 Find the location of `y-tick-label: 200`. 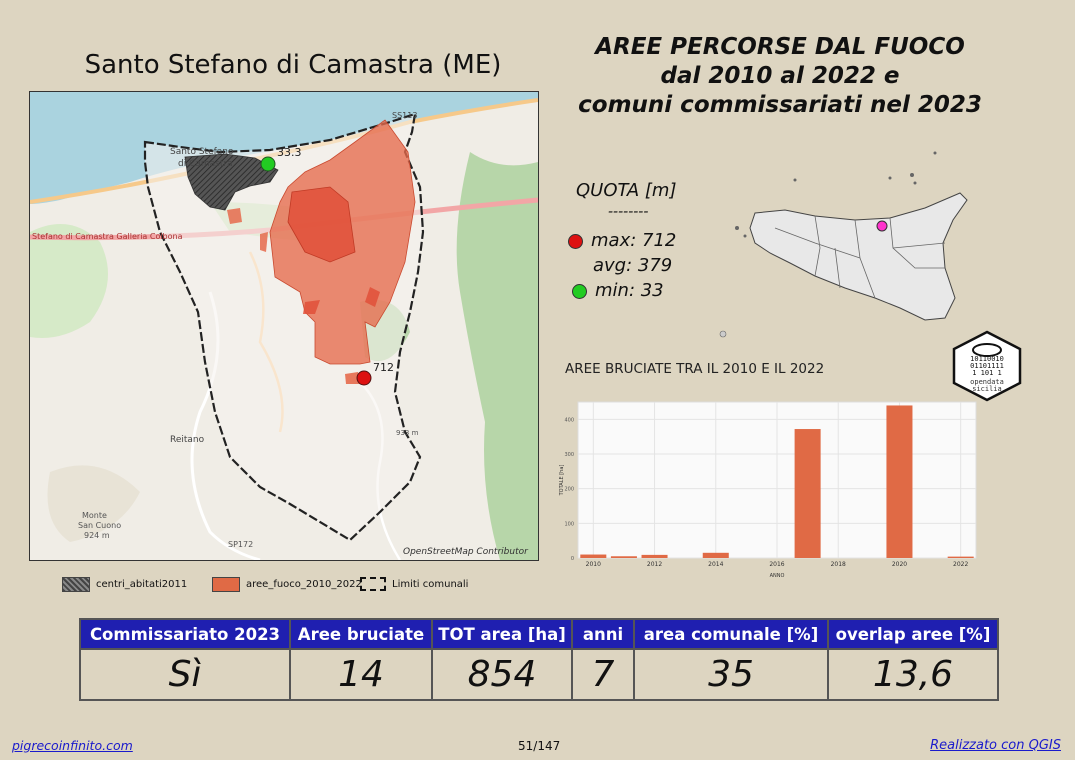

y-tick-label: 200 is located at coordinates (569, 490).